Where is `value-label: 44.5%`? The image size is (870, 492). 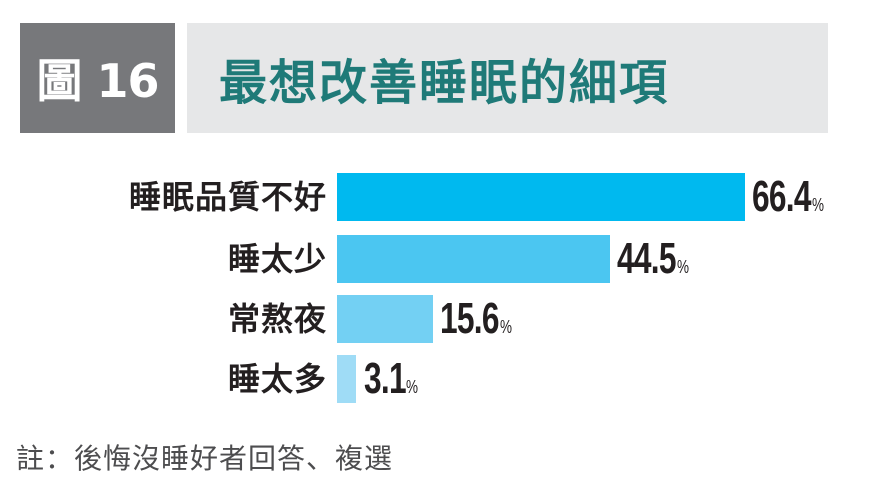 value-label: 44.5% is located at coordinates (655, 259).